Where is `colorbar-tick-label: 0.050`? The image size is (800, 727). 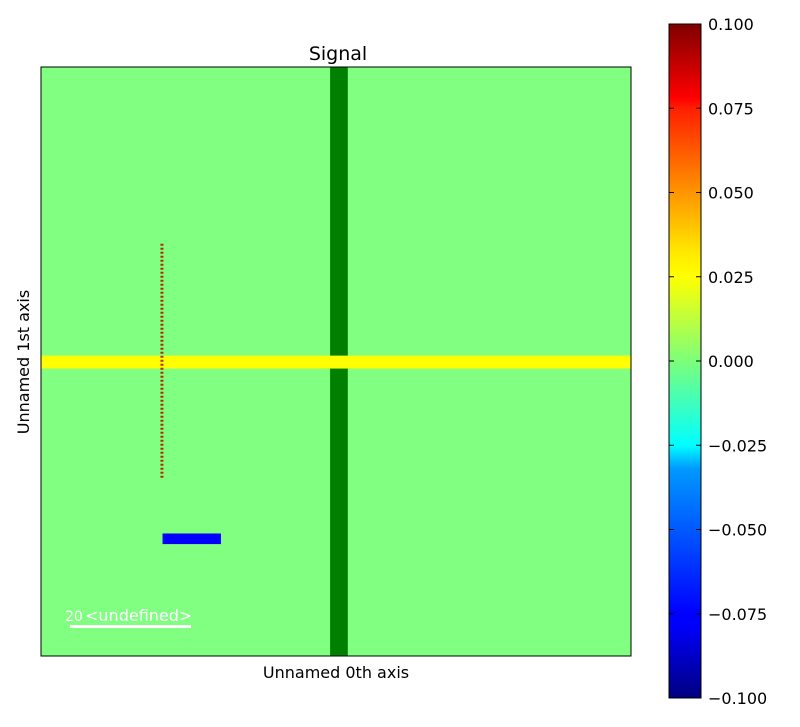 colorbar-tick-label: 0.050 is located at coordinates (731, 193).